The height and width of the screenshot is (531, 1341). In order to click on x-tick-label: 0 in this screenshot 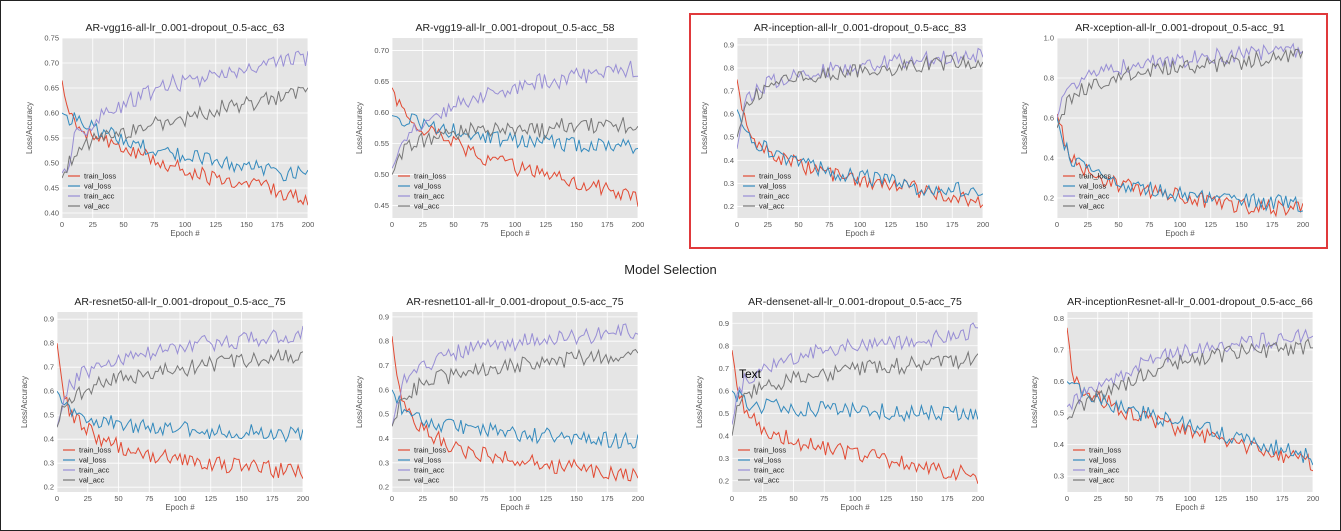, I will do `click(732, 498)`.